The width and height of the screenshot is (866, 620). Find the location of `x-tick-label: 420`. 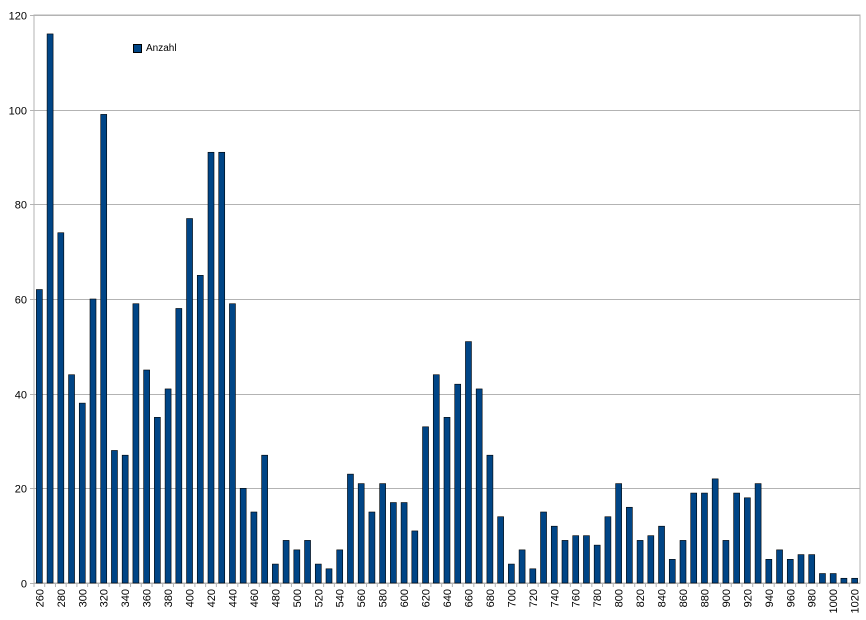

x-tick-label: 420 is located at coordinates (212, 598).